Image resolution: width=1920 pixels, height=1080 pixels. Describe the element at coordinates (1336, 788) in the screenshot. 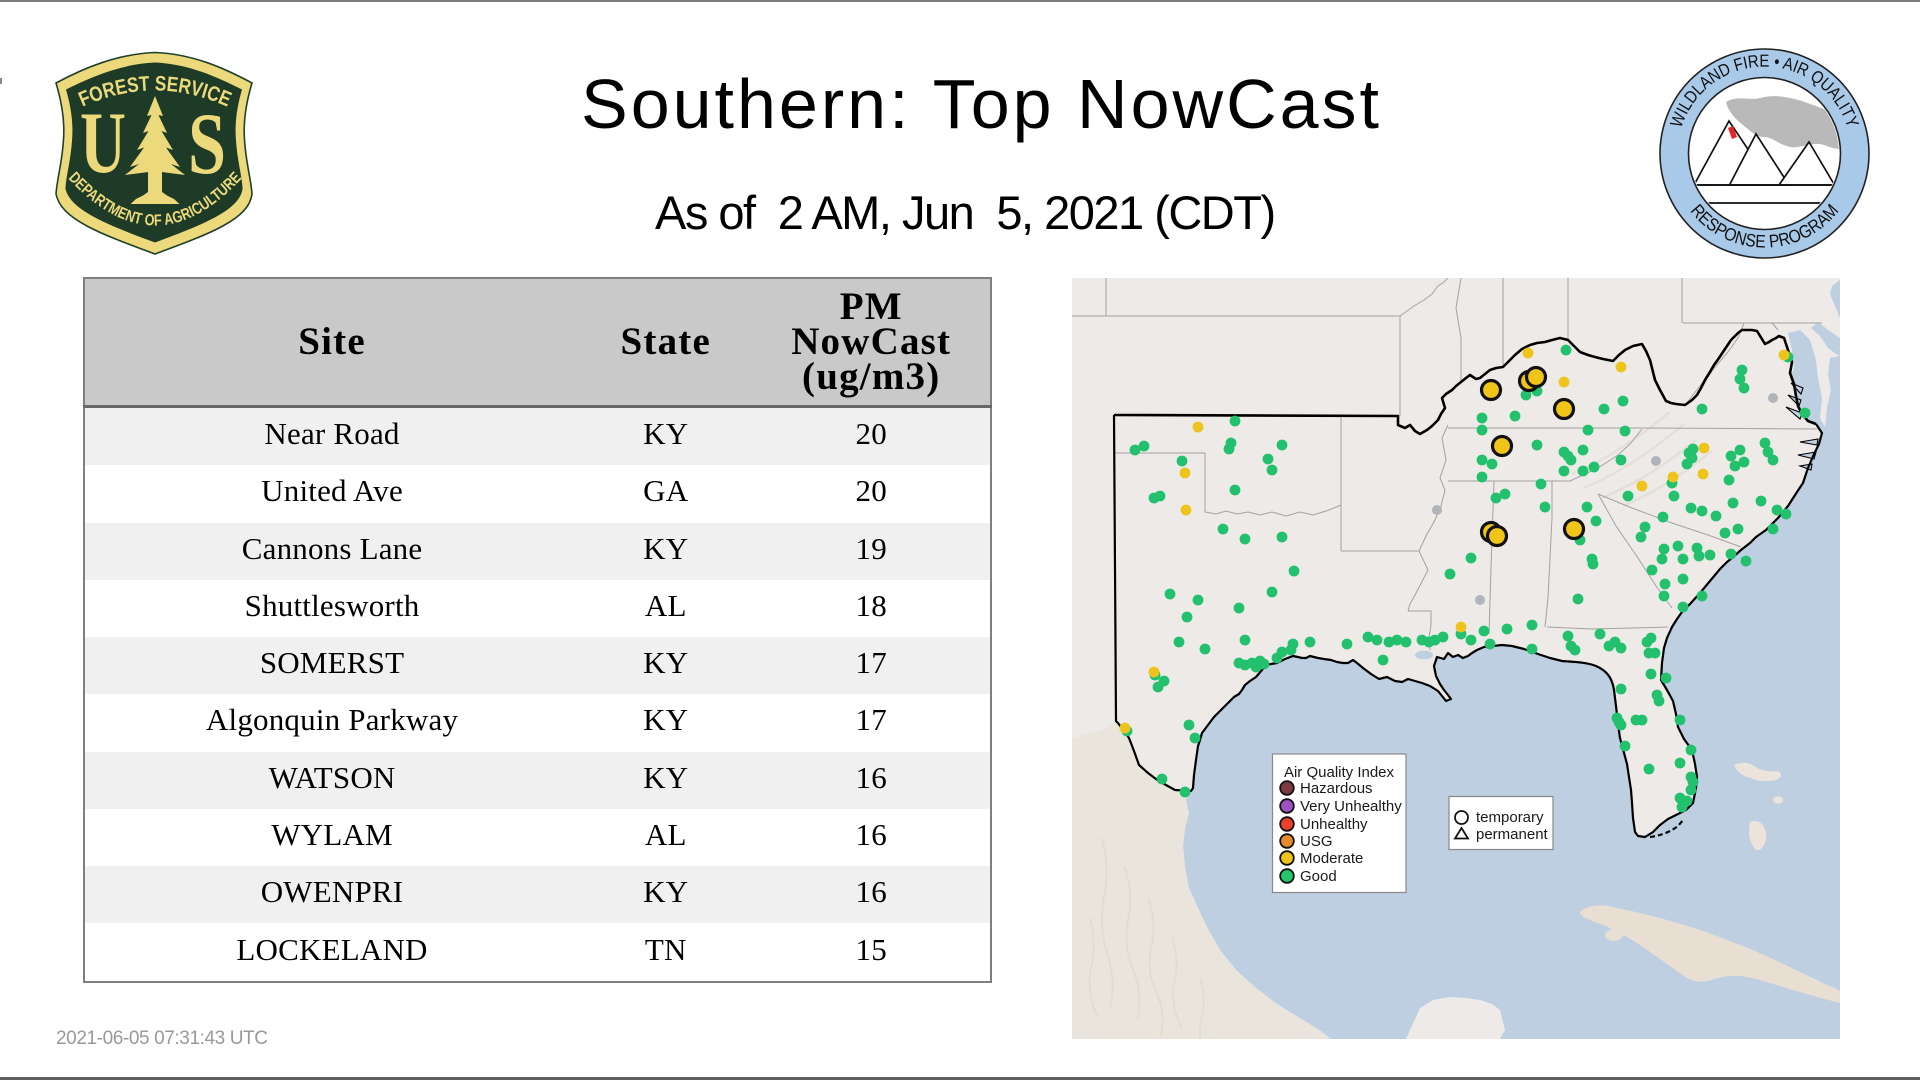

I see `svg-text: Hazardous` at that location.